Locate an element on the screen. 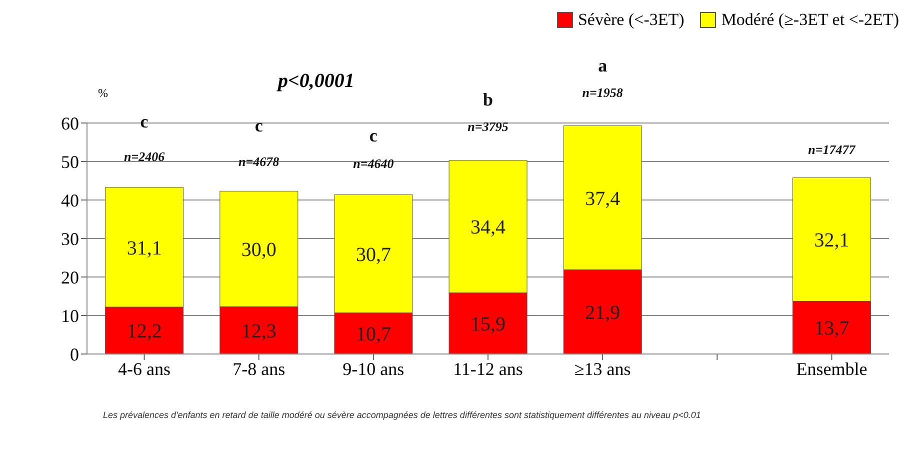 This screenshot has height=456, width=907. y-tick-label: 40 is located at coordinates (70, 200).